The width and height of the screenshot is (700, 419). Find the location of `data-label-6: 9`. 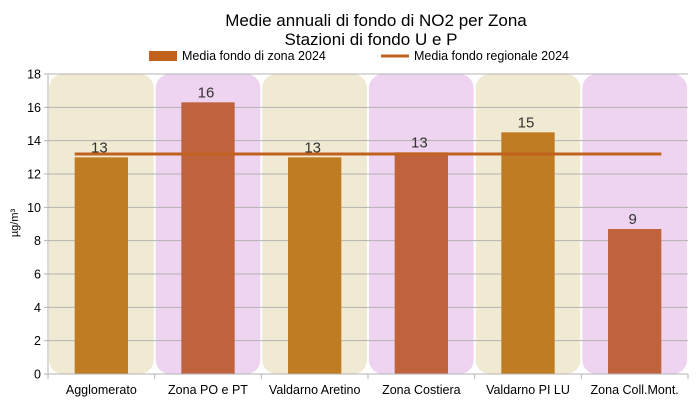

data-label-6: 9 is located at coordinates (632, 219).